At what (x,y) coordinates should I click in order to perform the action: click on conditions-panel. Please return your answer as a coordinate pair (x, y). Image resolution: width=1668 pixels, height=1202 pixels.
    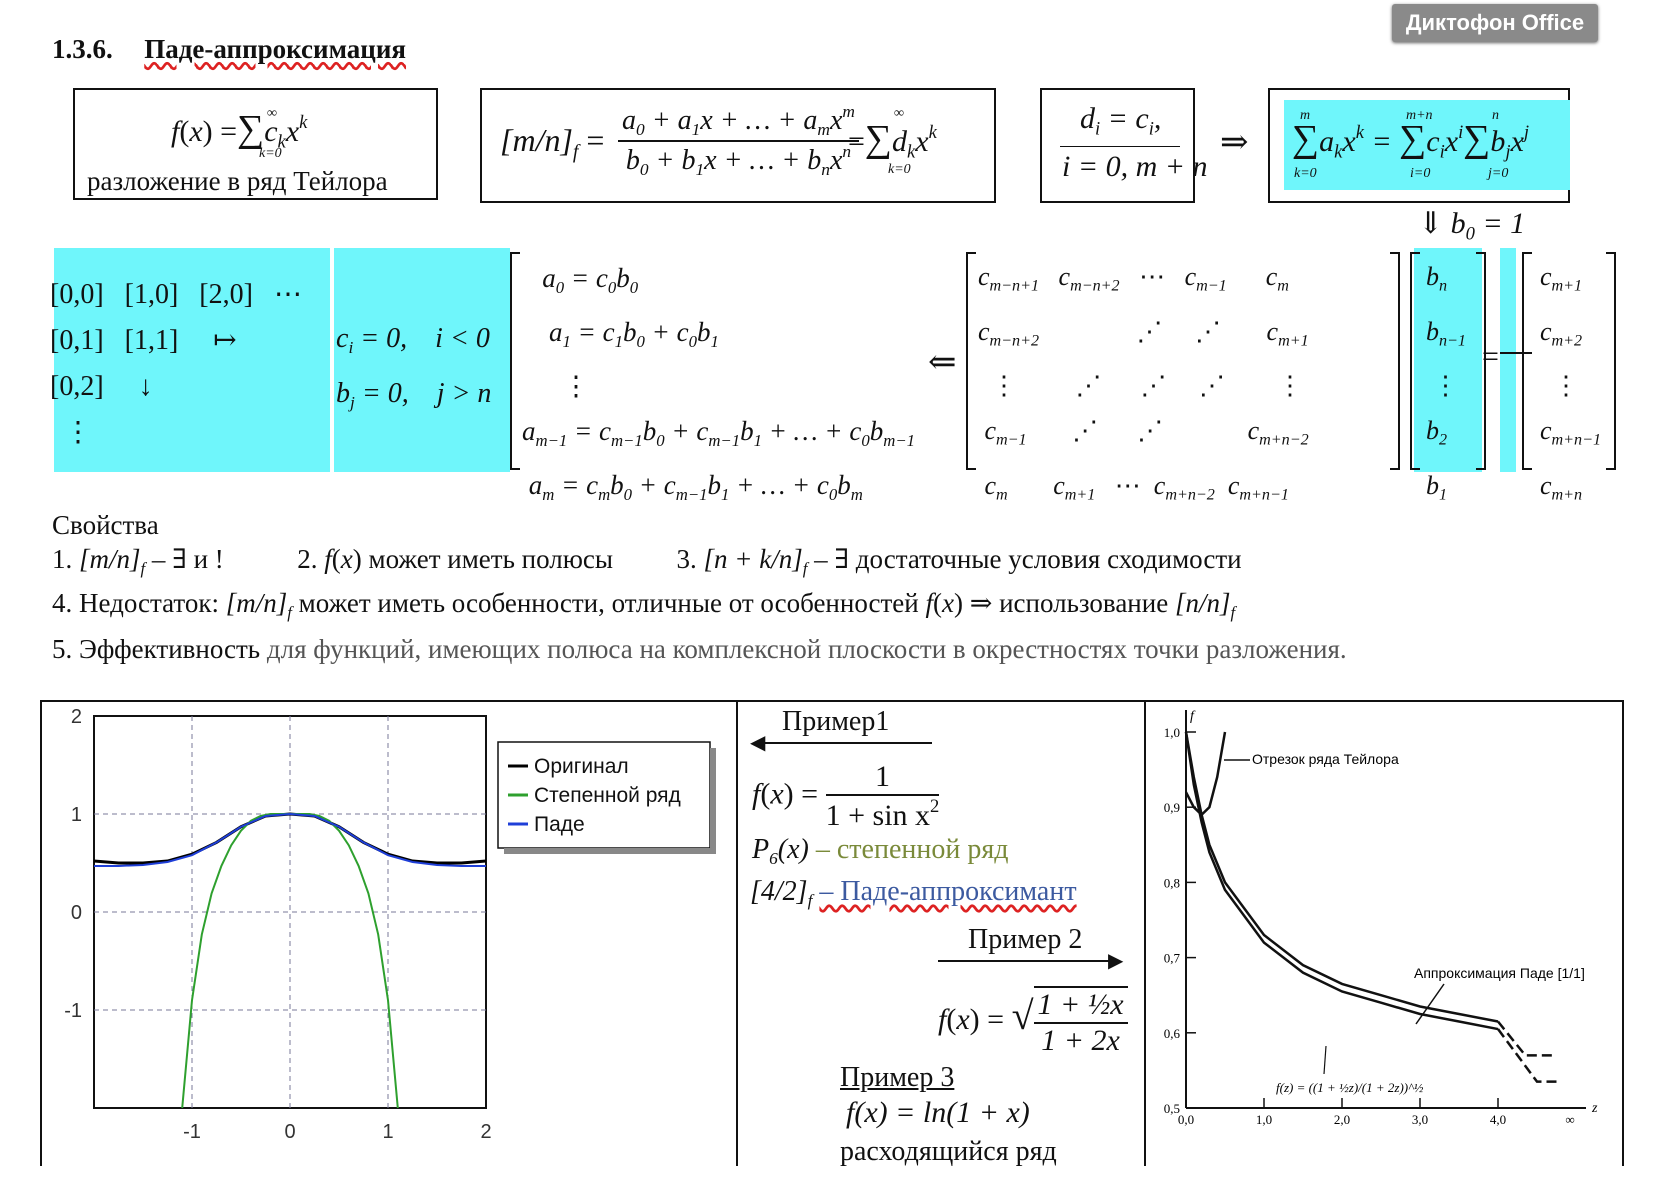
    Looking at the image, I should click on (422, 360).